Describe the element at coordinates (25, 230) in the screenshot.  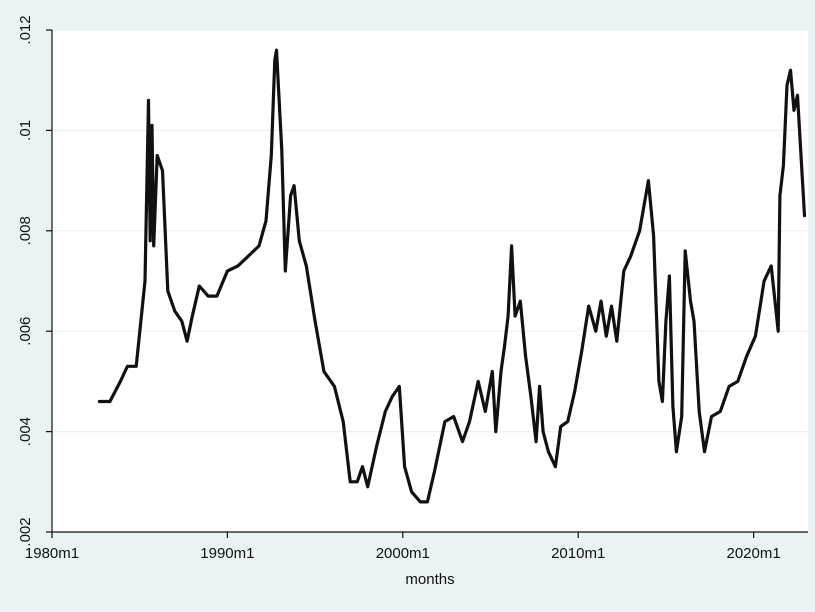
I see `y-tick-label: .008` at that location.